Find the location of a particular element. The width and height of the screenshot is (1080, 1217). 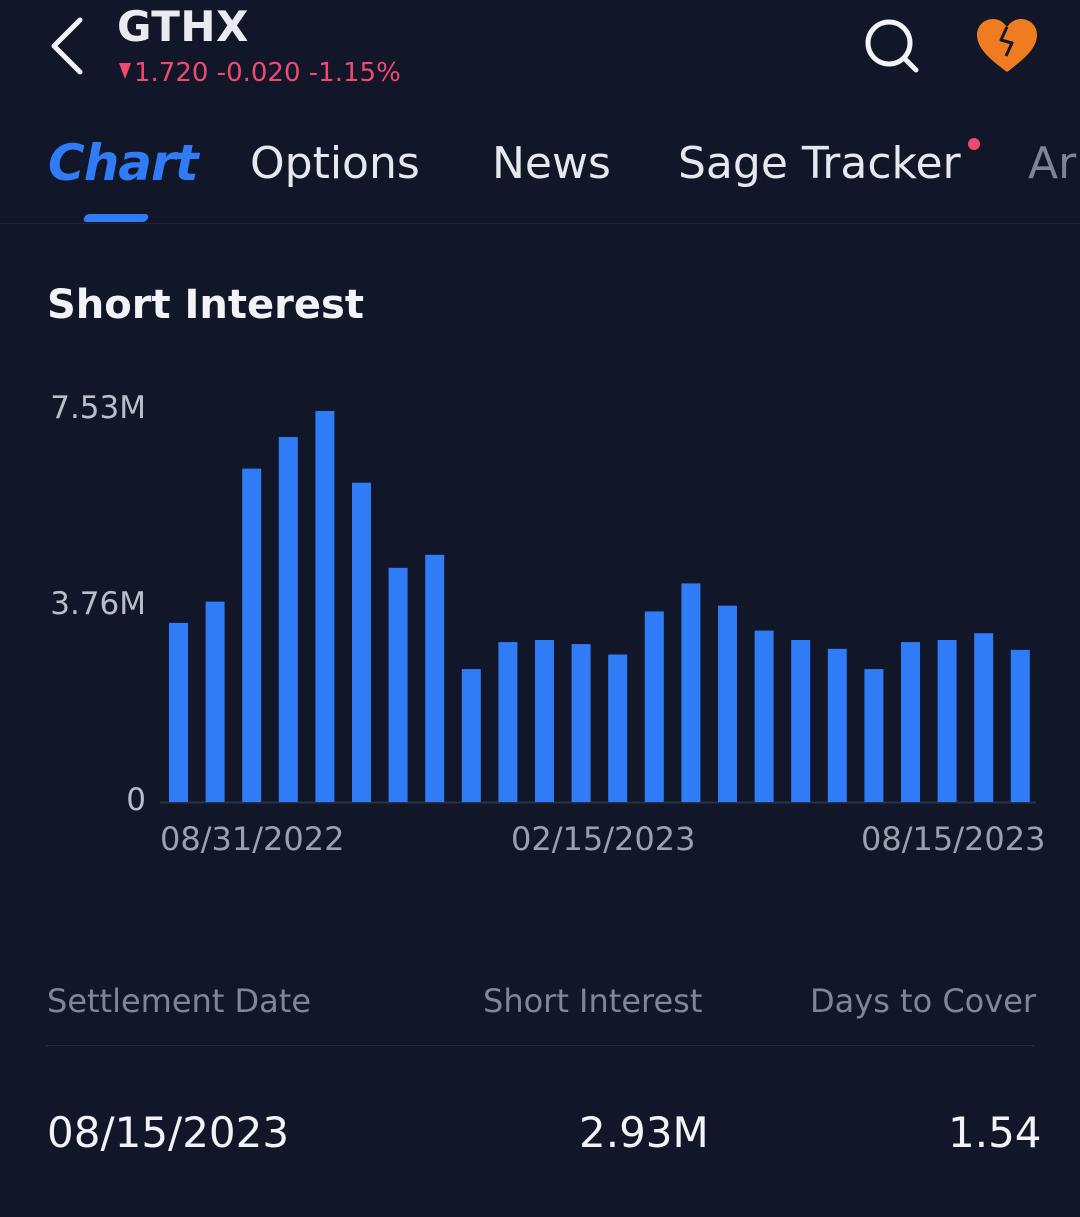

y-tick-label: 7.53M is located at coordinates (98, 408).